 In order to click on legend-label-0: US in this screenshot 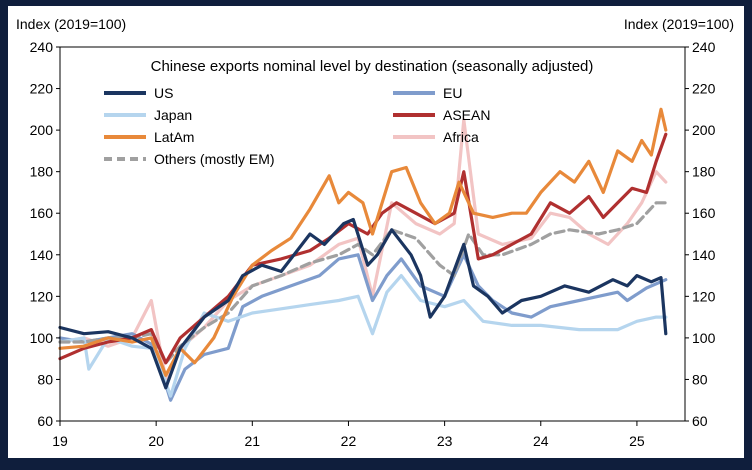, I will do `click(163, 93)`.